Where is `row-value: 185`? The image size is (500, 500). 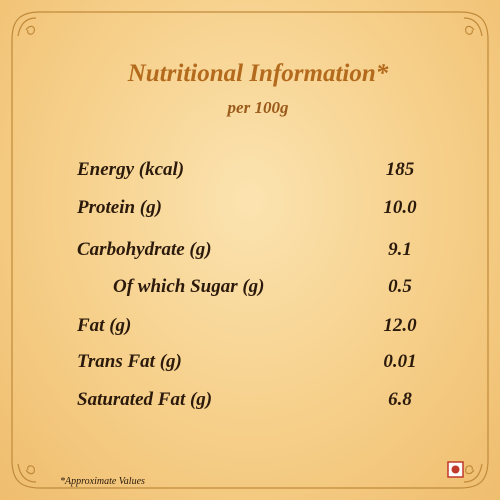
row-value: 185 is located at coordinates (400, 169).